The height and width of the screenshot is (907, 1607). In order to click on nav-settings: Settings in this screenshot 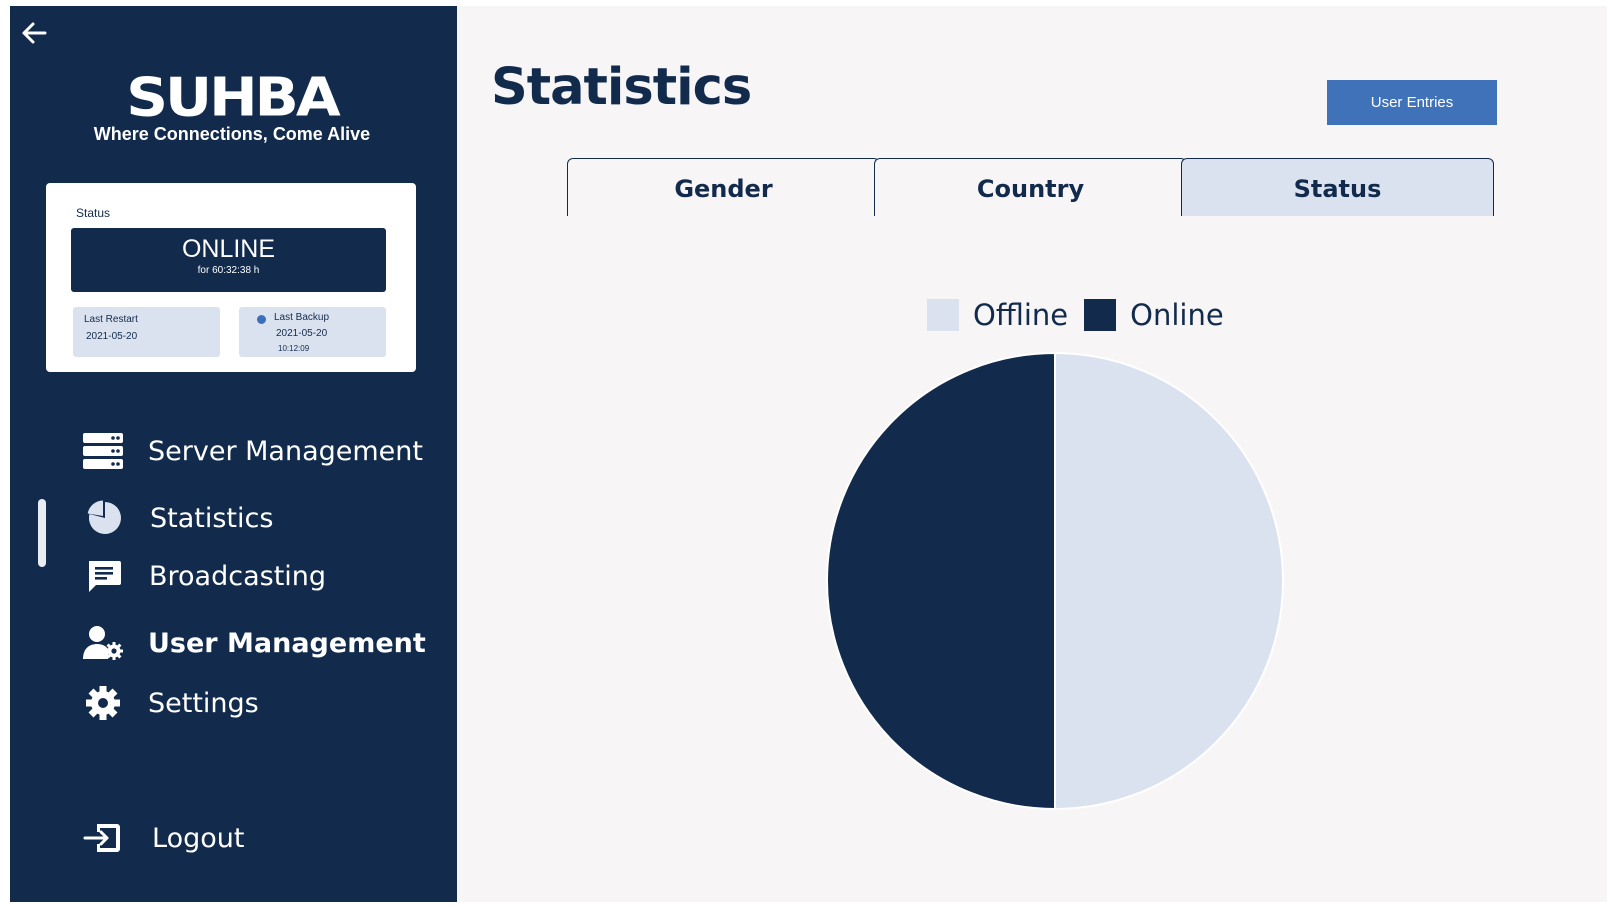, I will do `click(169, 703)`.